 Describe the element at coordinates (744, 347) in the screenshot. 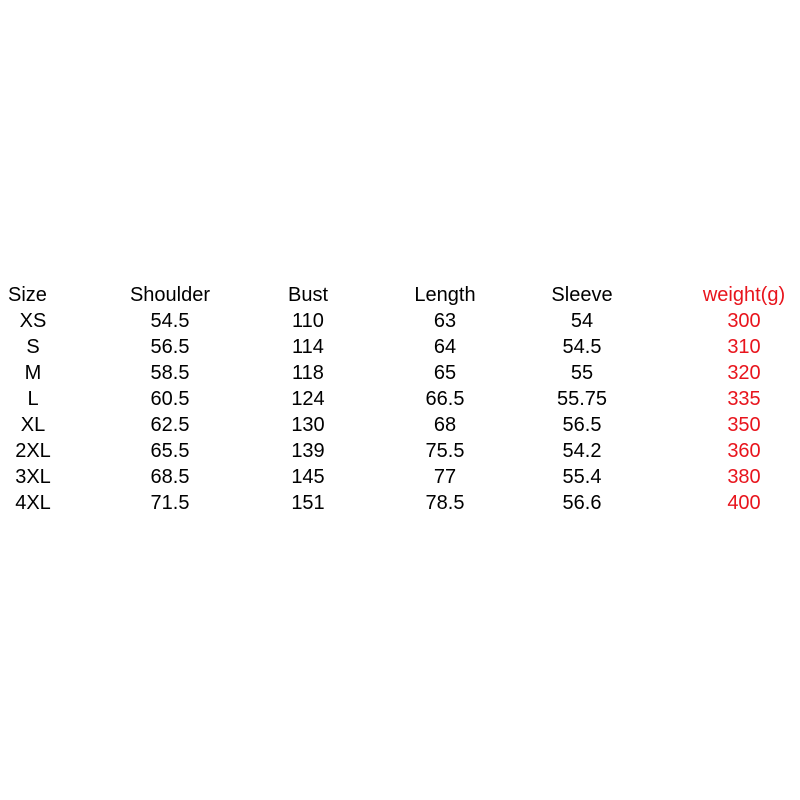

I see `cell-weight: 310` at that location.